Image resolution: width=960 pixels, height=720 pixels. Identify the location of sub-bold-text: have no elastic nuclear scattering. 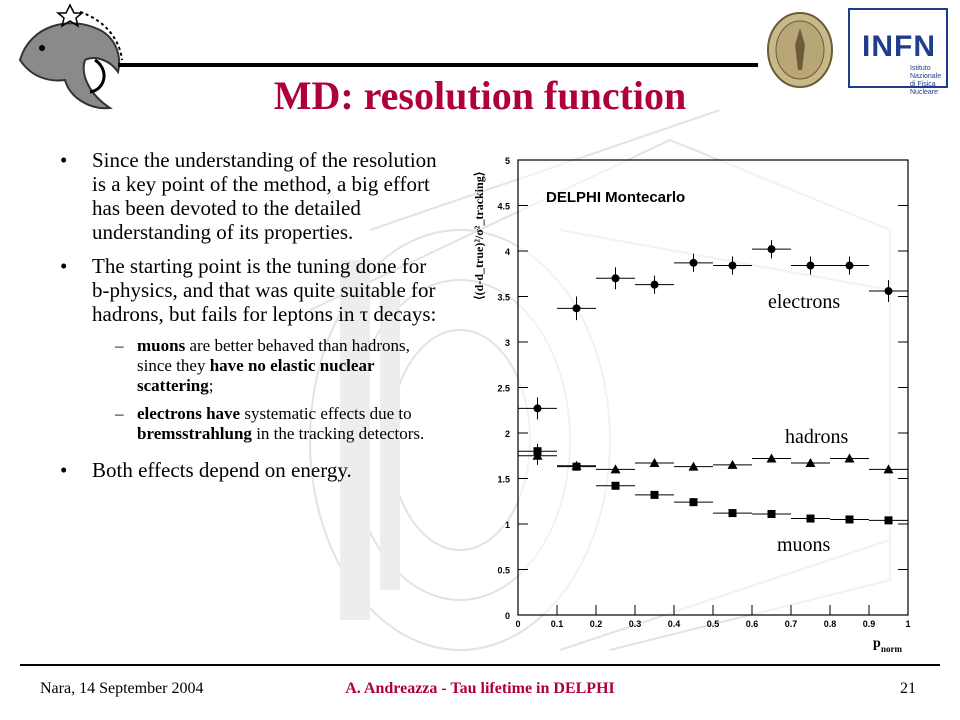
(256, 375).